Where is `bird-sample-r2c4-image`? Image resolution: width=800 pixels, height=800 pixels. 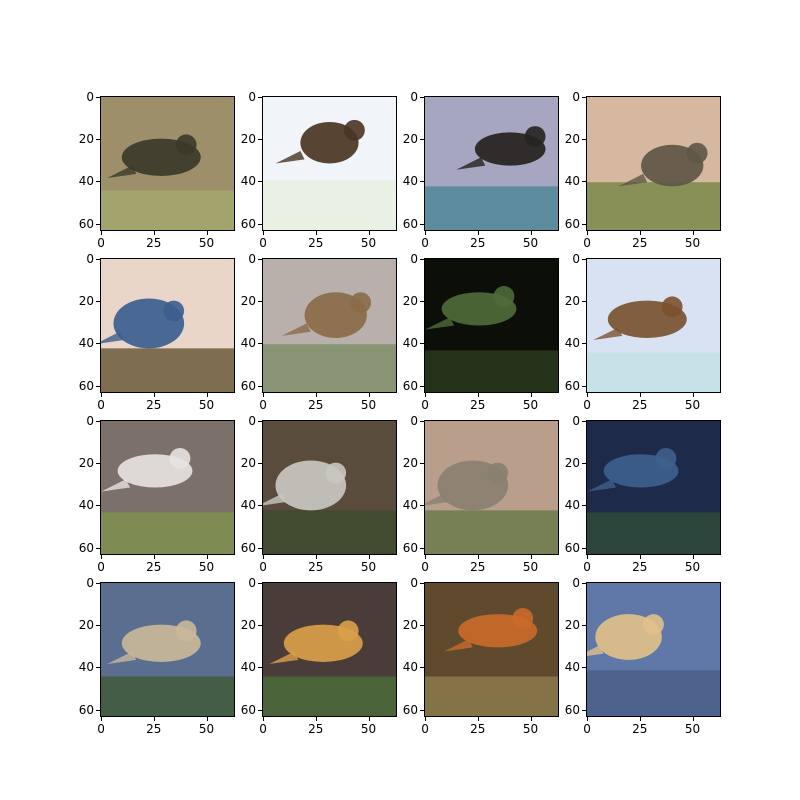
bird-sample-r2c4-image is located at coordinates (653, 325).